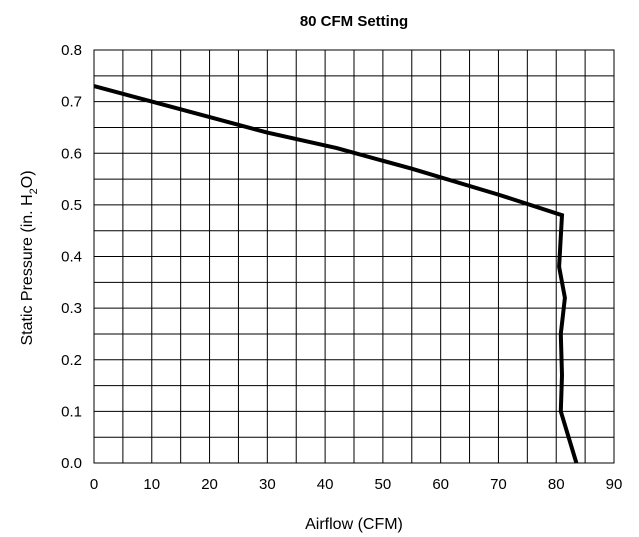 The height and width of the screenshot is (537, 639). I want to click on y-axis-label-subscript: 2, so click(34, 191).